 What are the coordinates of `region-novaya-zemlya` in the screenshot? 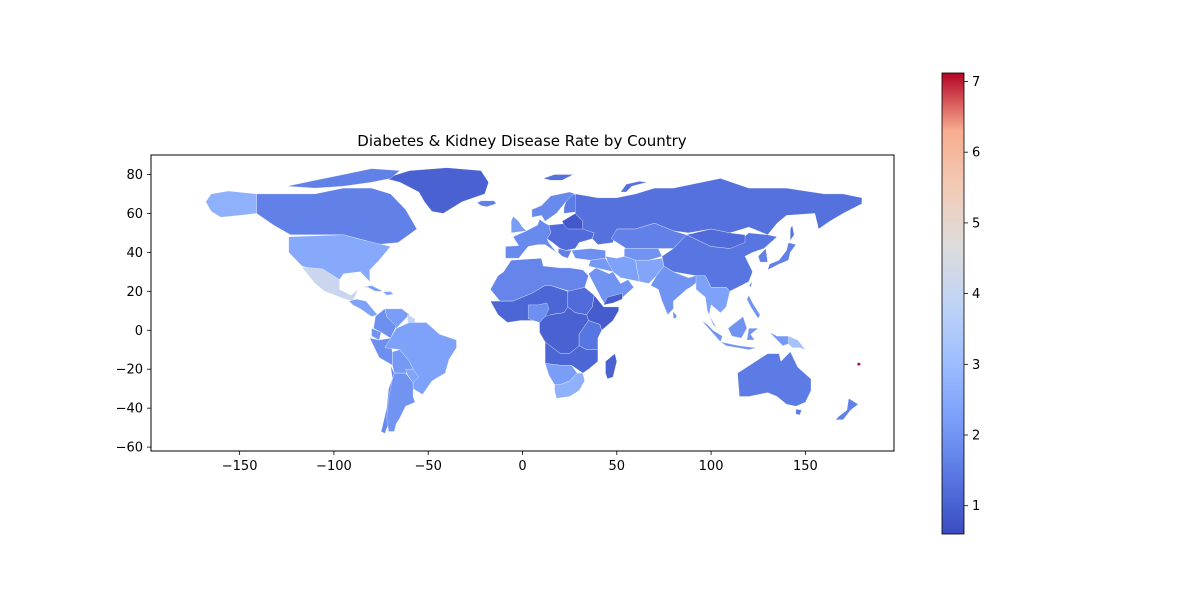 It's located at (634, 187).